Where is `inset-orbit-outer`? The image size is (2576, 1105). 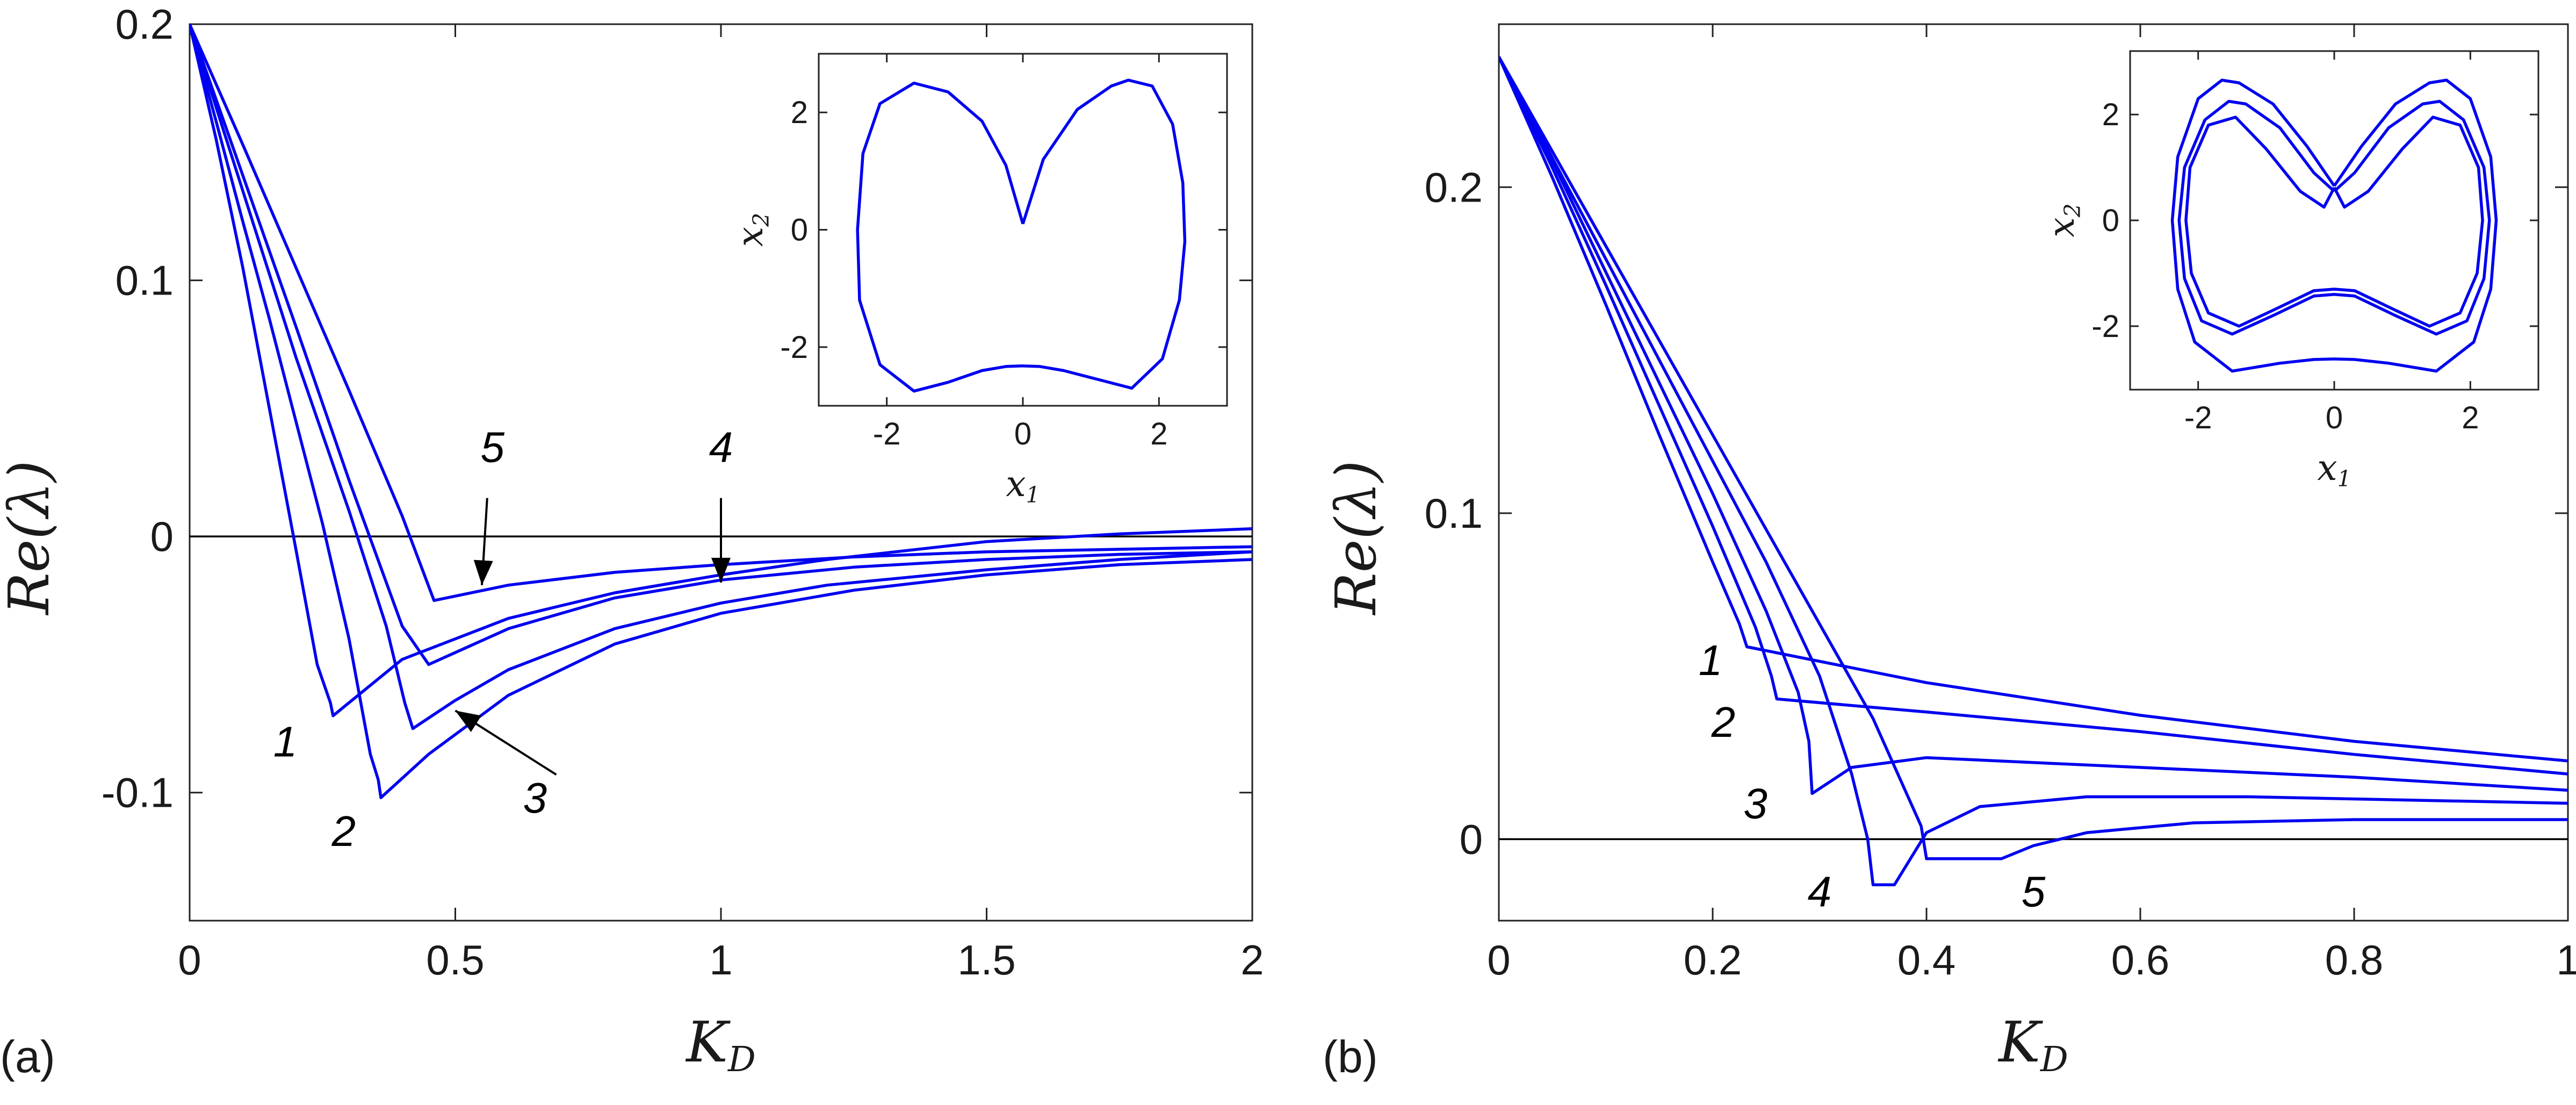
inset-orbit-outer is located at coordinates (2334, 225).